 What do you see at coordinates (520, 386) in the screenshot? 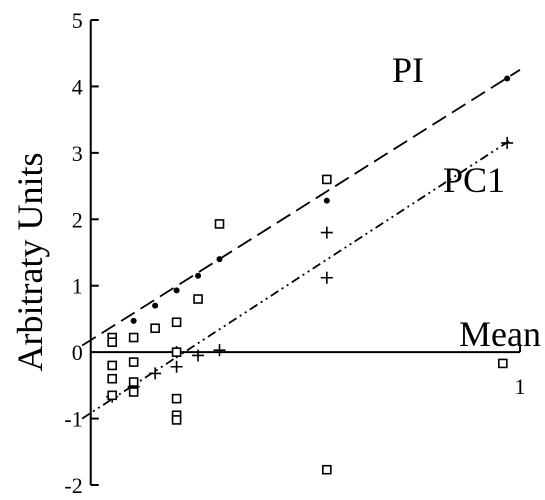
I see `x-tick-label: 1` at bounding box center [520, 386].